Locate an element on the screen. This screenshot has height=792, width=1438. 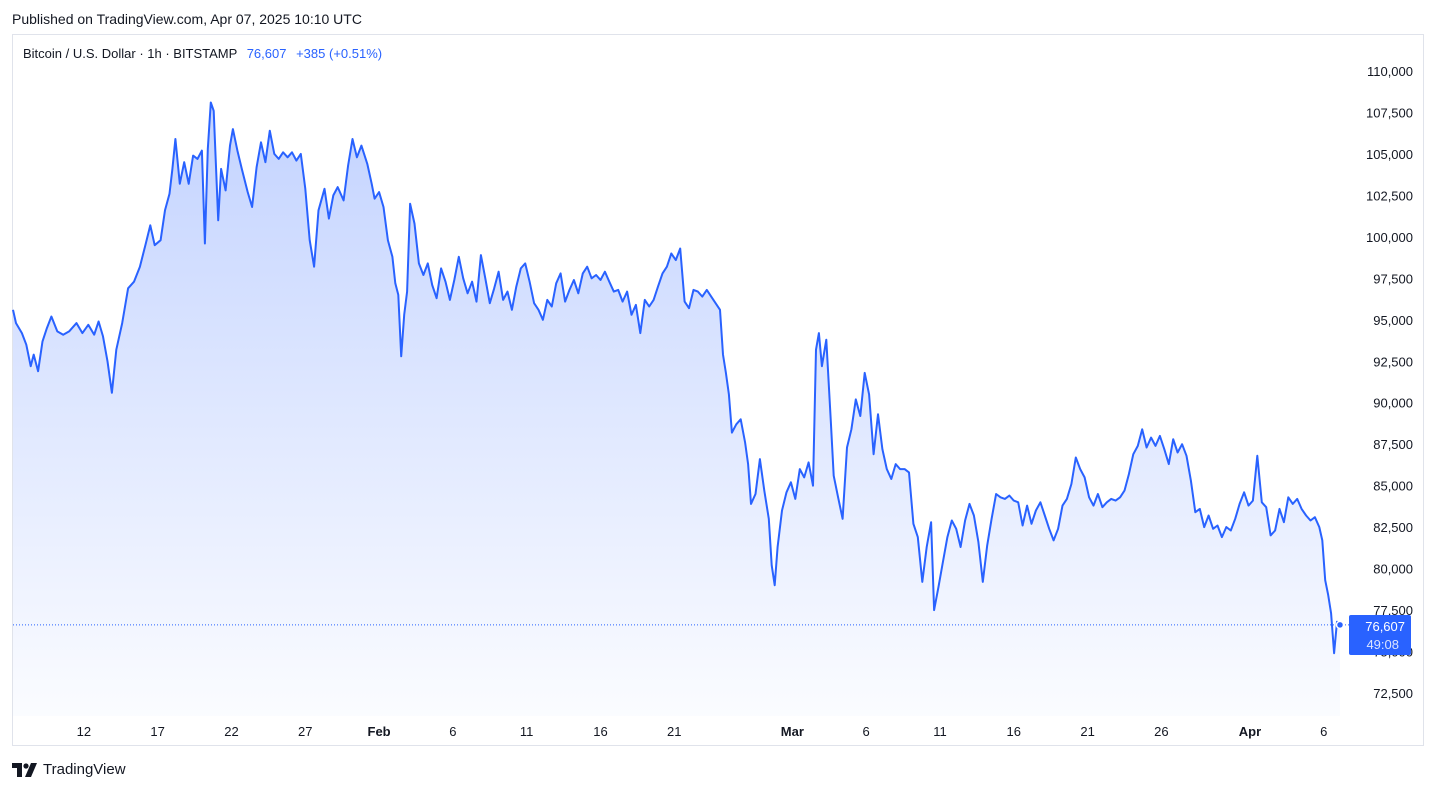
x-tick-label: Feb is located at coordinates (379, 731).